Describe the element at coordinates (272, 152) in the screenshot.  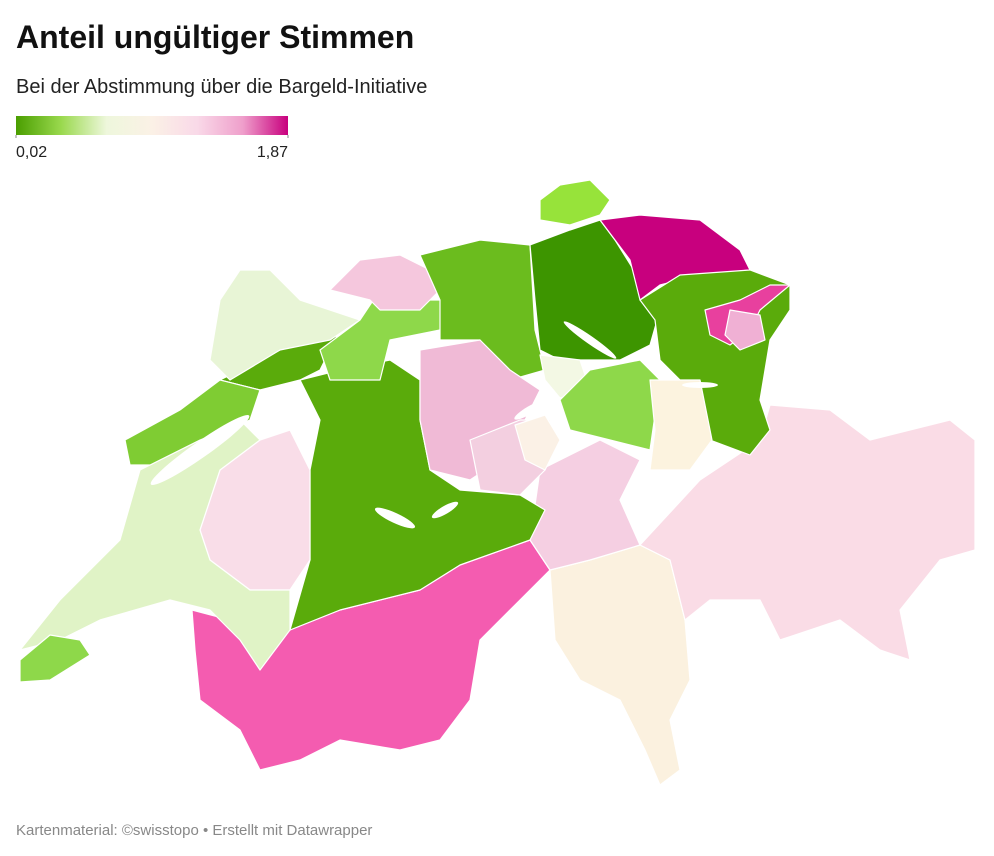
I see `legend-label: 1,87` at that location.